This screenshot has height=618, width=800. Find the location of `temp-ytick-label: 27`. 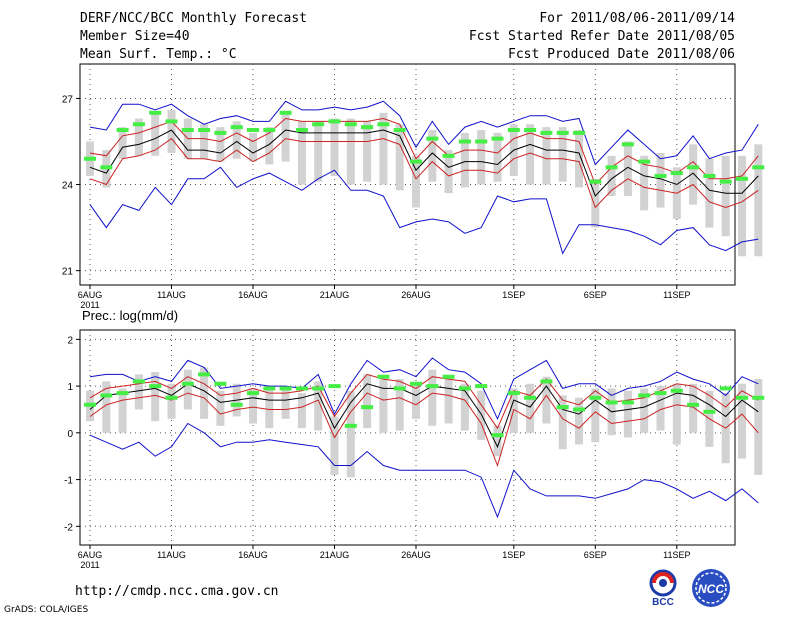

temp-ytick-label: 27 is located at coordinates (68, 99).